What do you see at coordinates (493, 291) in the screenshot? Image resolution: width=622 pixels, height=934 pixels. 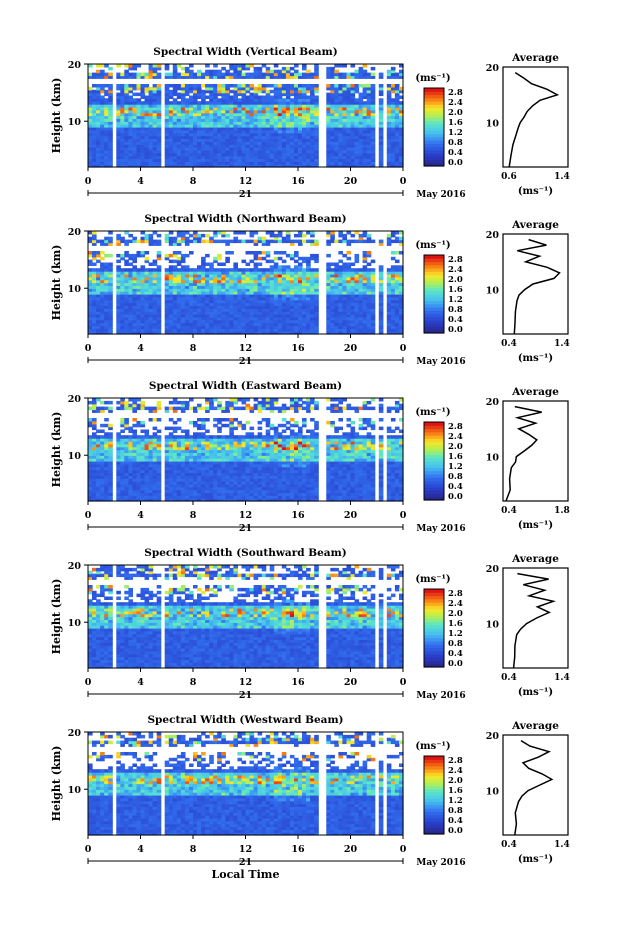 I see `average-y-tick-label: 10` at bounding box center [493, 291].